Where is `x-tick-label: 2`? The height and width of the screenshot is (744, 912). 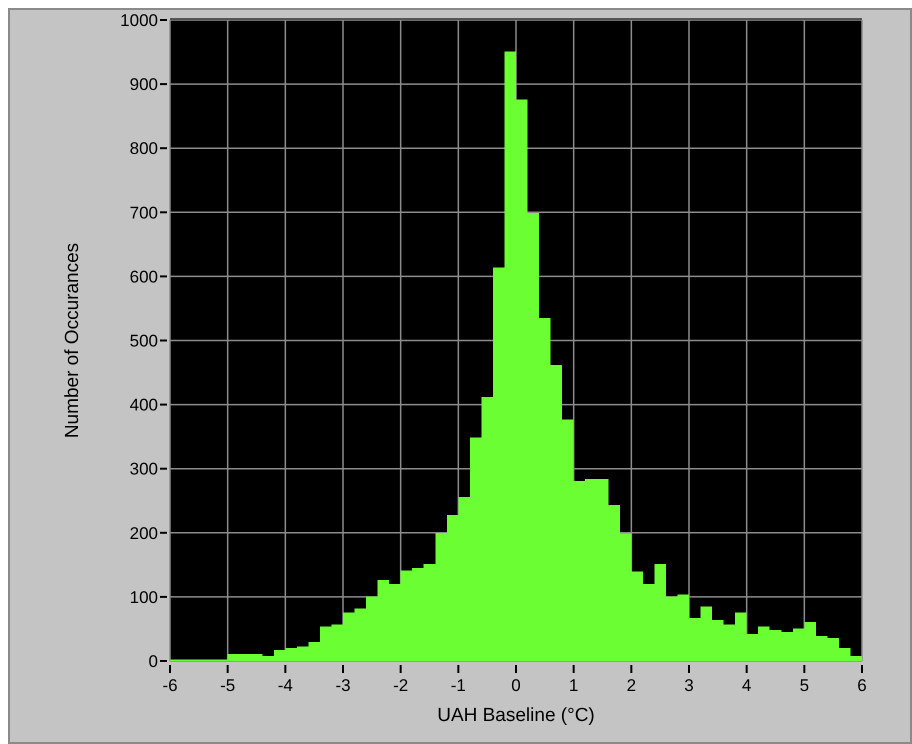
x-tick-label: 2 is located at coordinates (631, 685).